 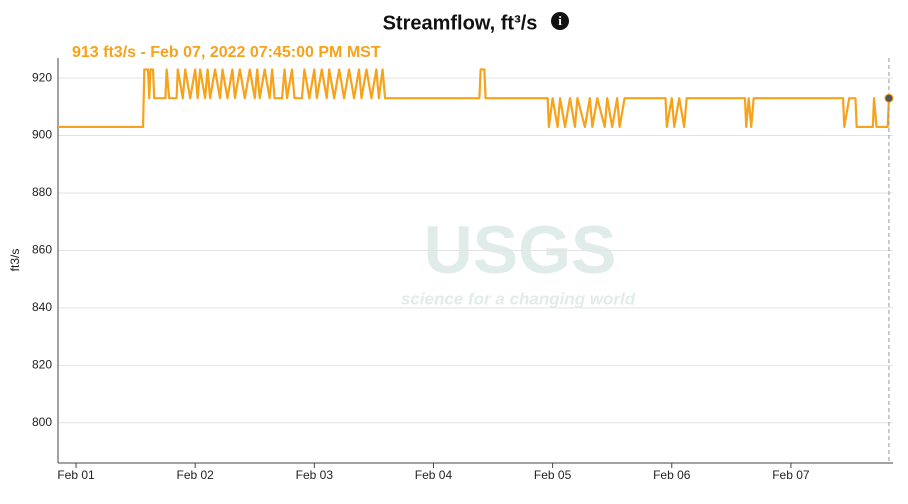 What do you see at coordinates (42, 77) in the screenshot?
I see `y-tick-label: 920` at bounding box center [42, 77].